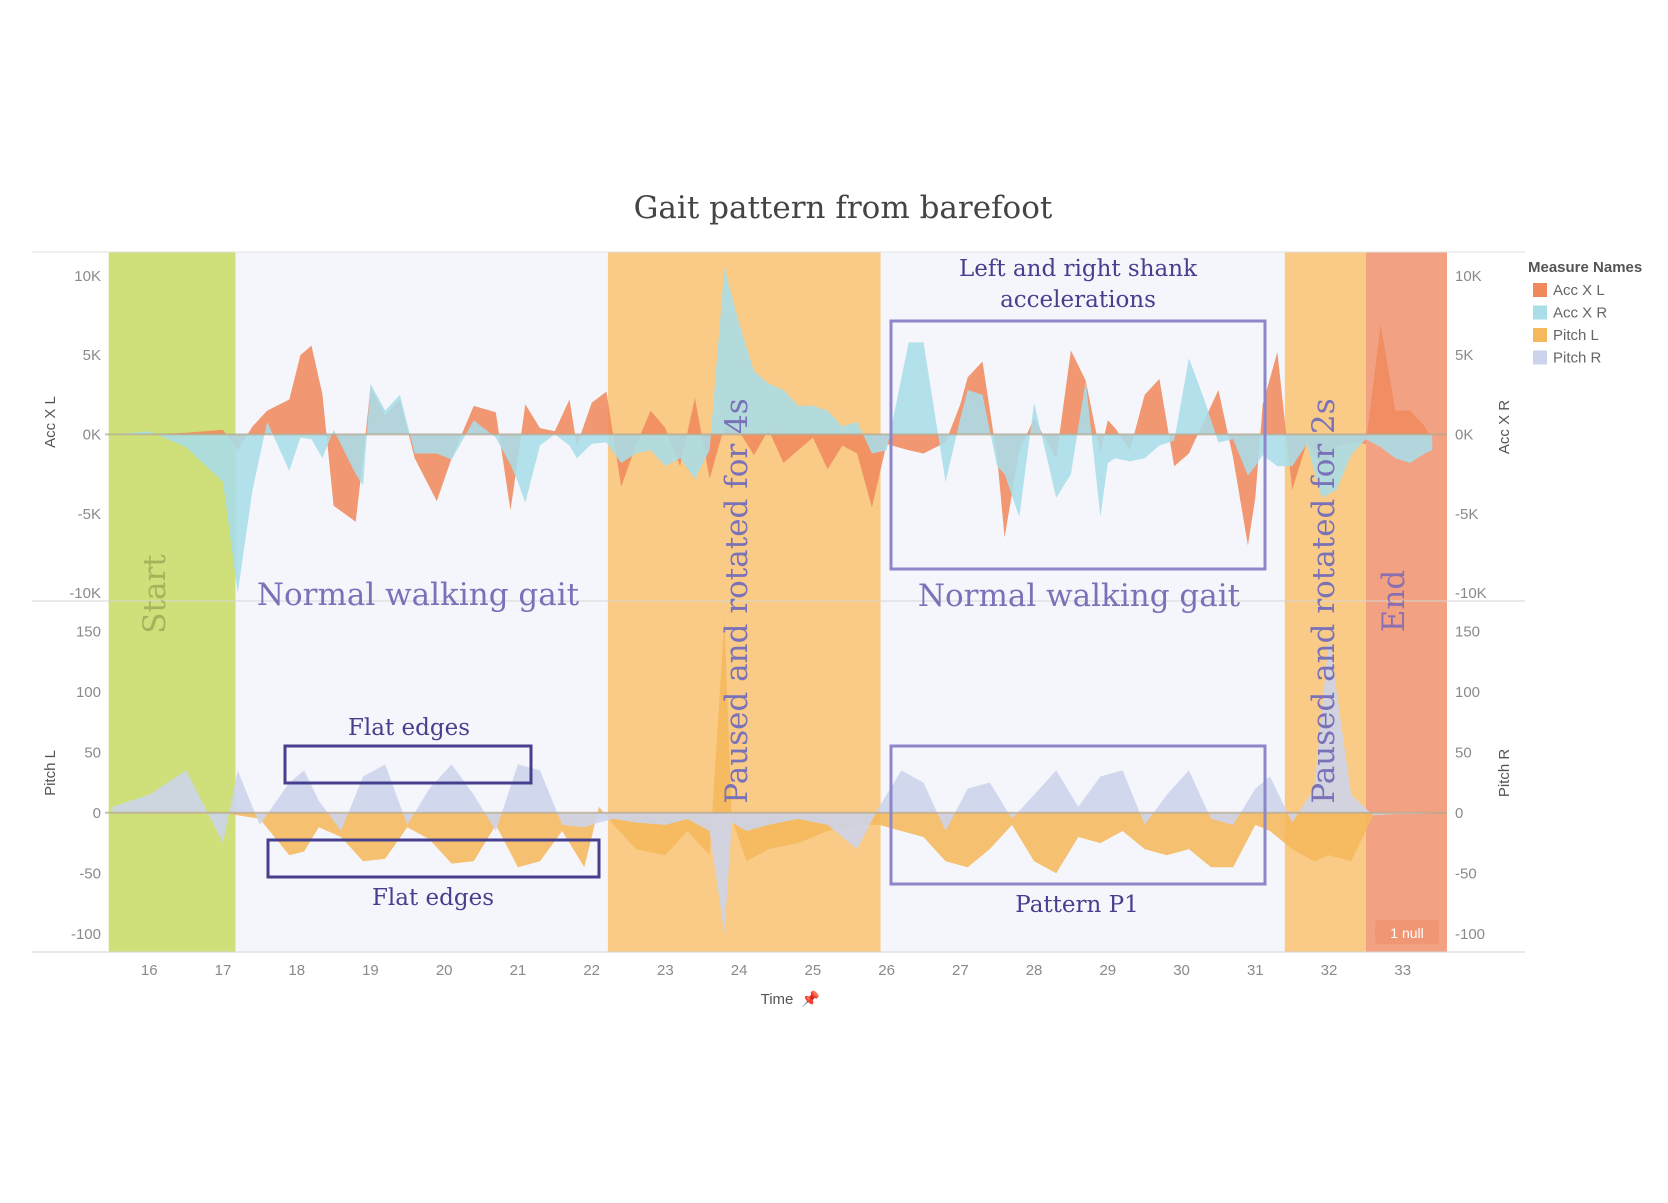  I want to click on x-tick-16: 16, so click(149, 970).